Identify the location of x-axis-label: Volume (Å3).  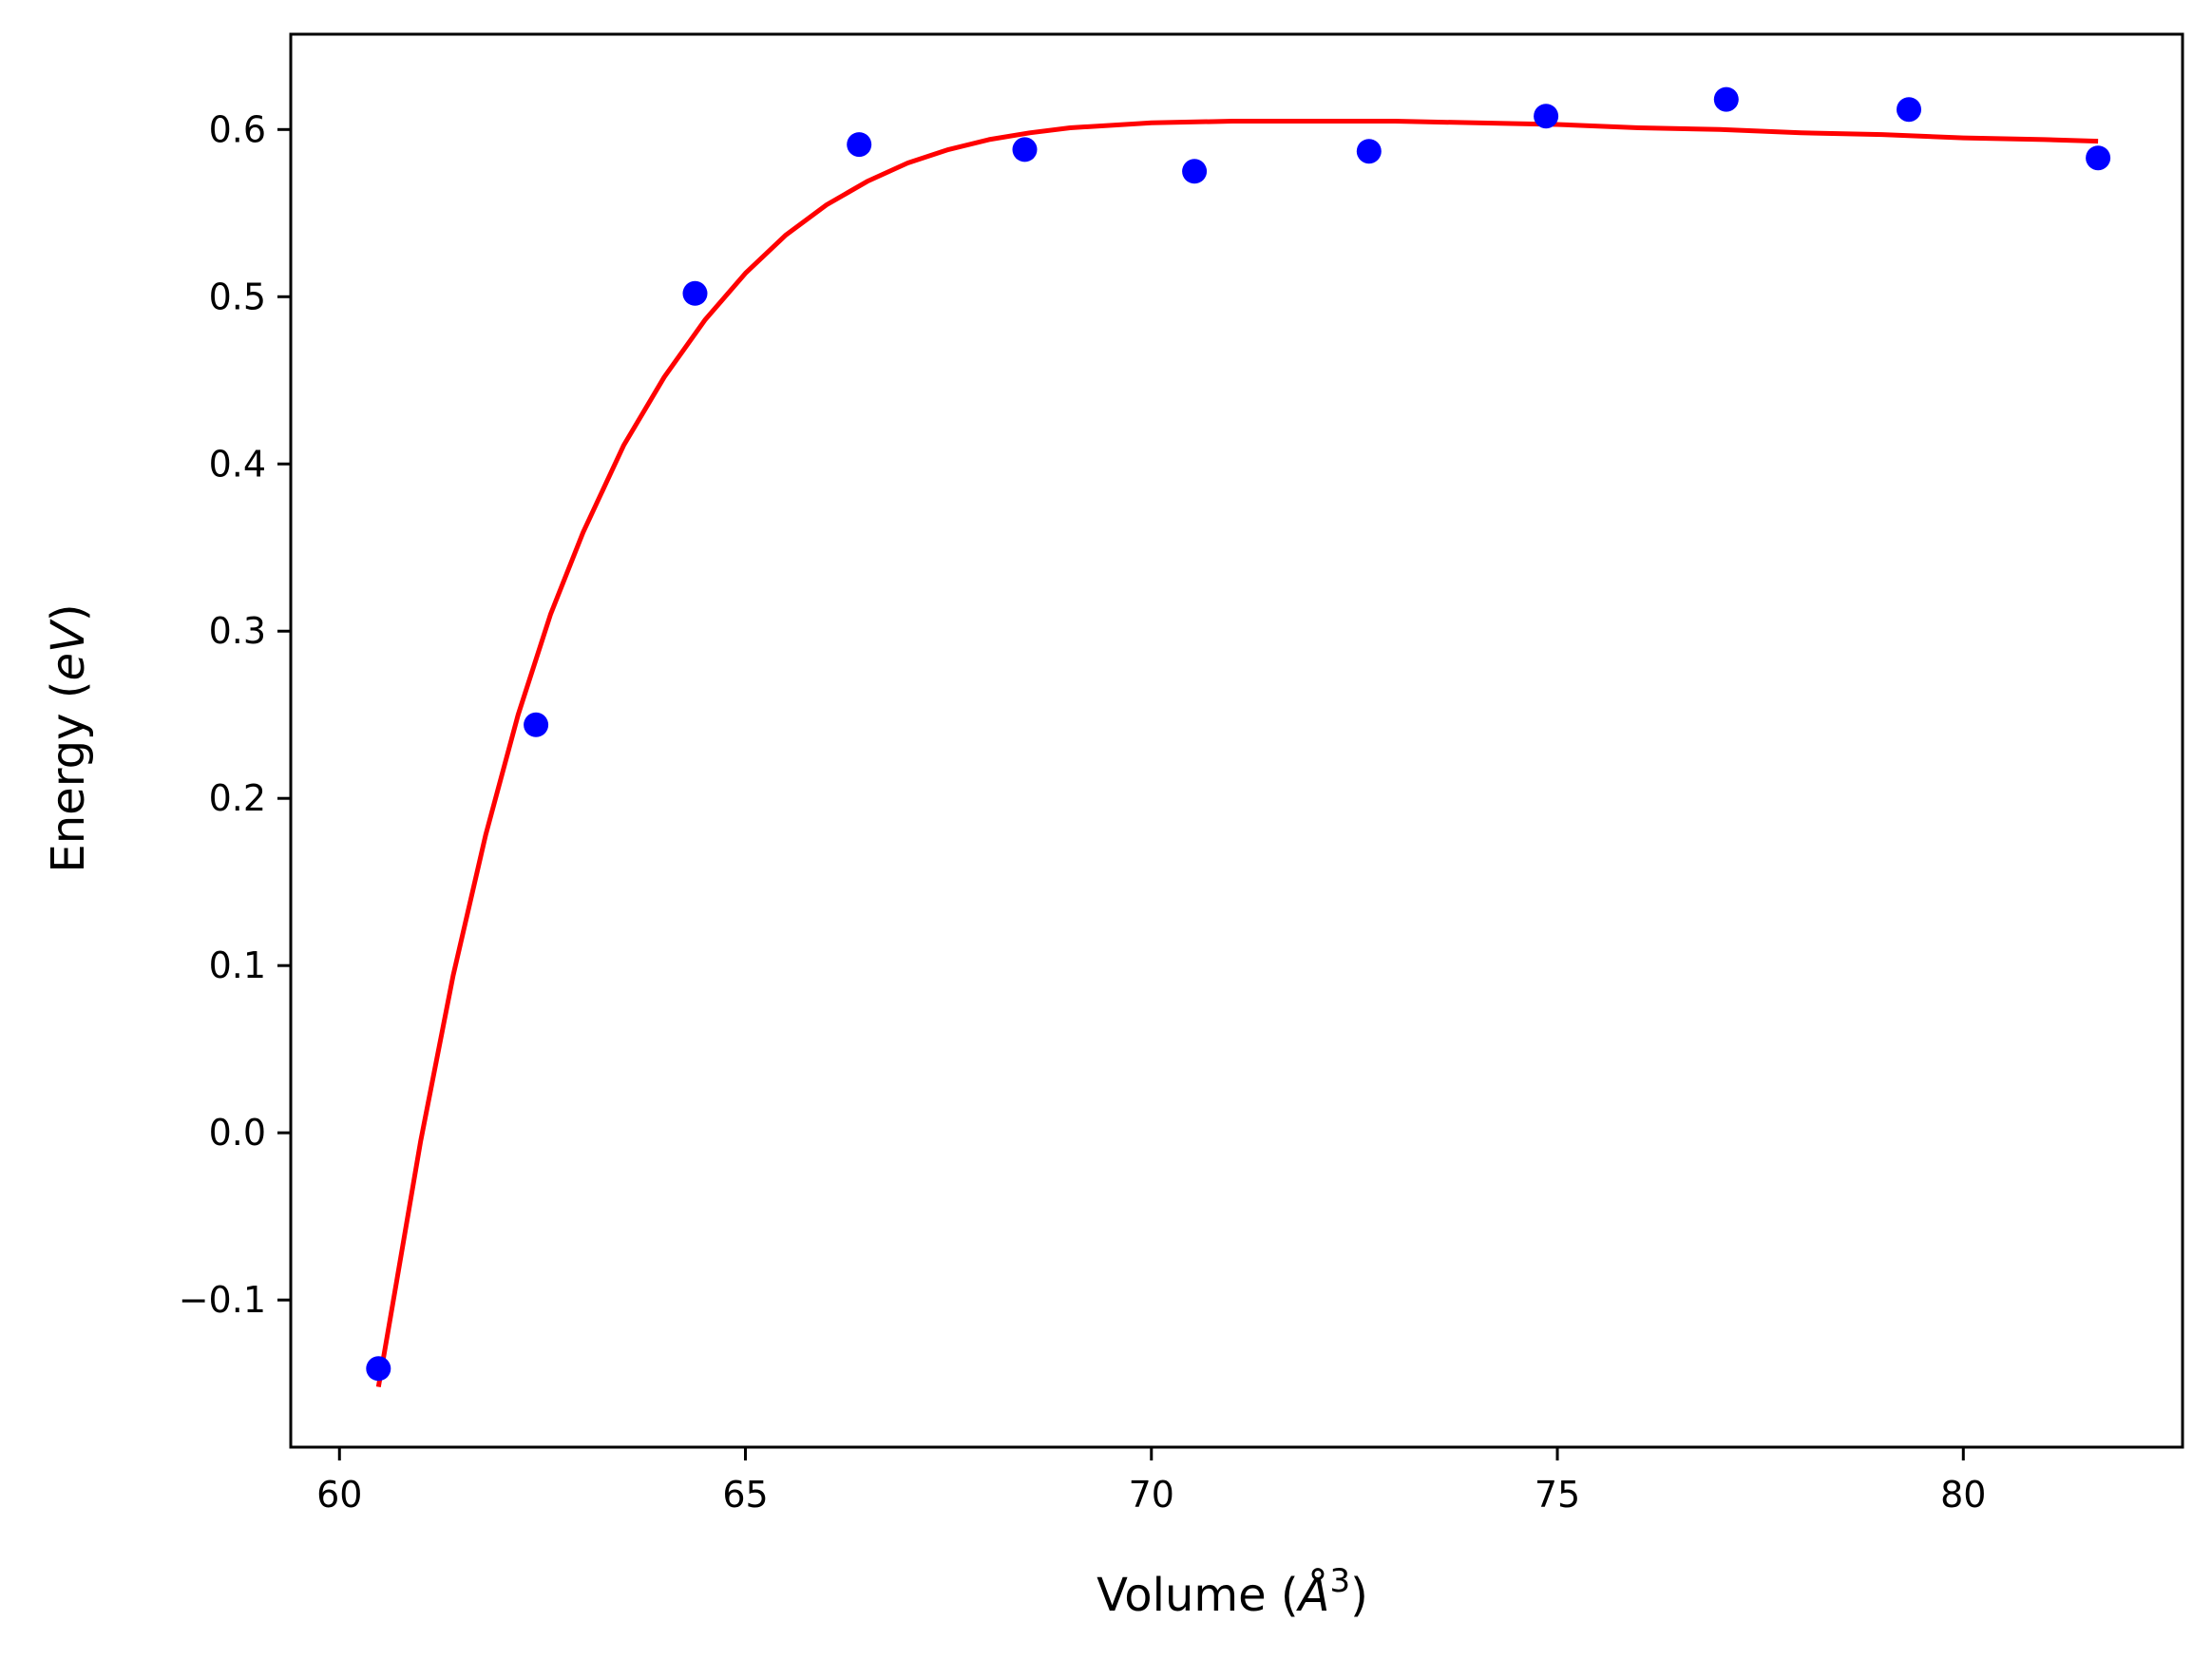
(1232, 1592).